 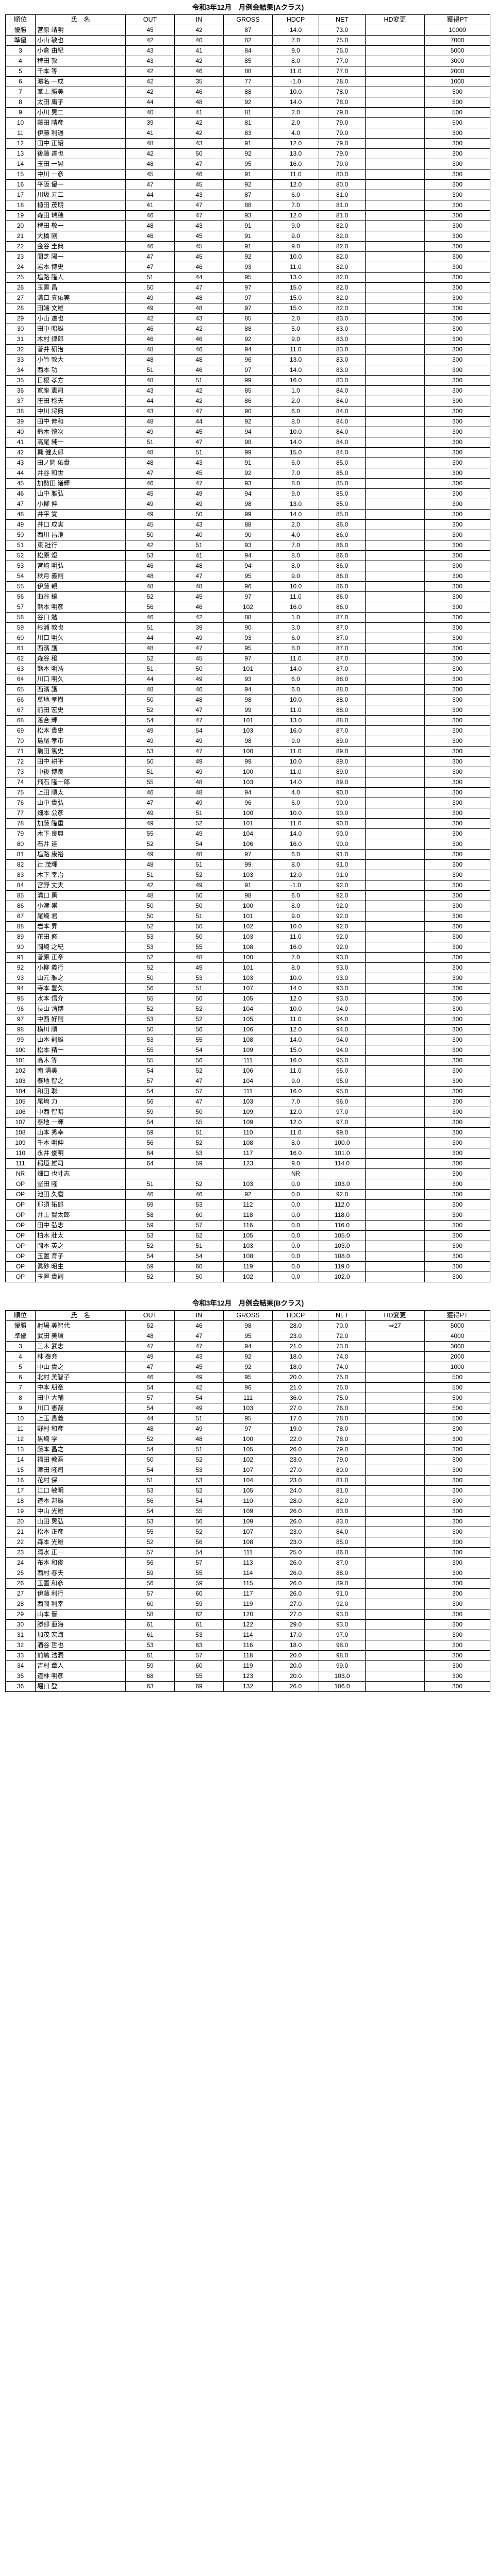 What do you see at coordinates (295, 452) in the screenshot?
I see `score-hdcp: 15.0` at bounding box center [295, 452].